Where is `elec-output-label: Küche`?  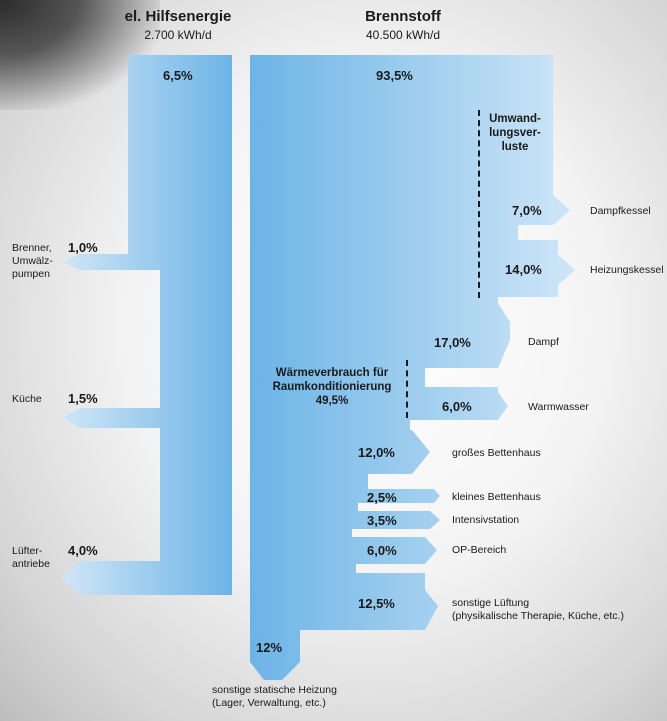
elec-output-label: Küche is located at coordinates (27, 399).